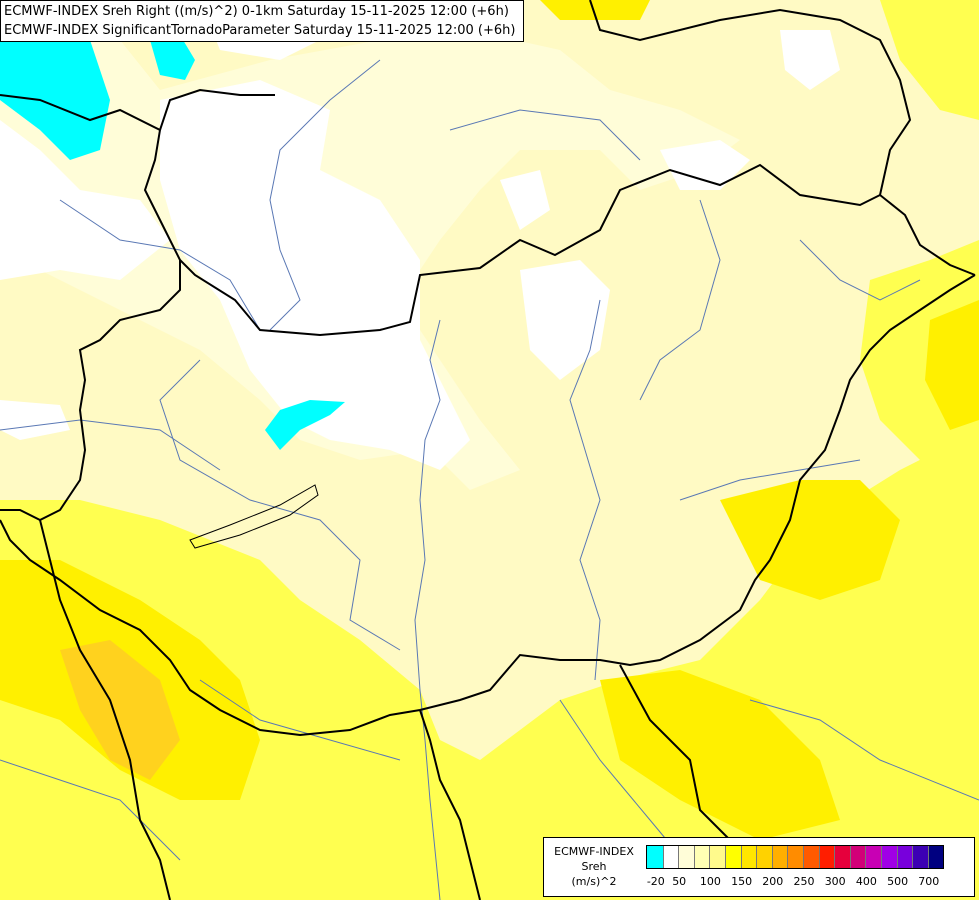 The width and height of the screenshot is (979, 900). Describe the element at coordinates (835, 881) in the screenshot. I see `legend-tick-label: 300` at that location.